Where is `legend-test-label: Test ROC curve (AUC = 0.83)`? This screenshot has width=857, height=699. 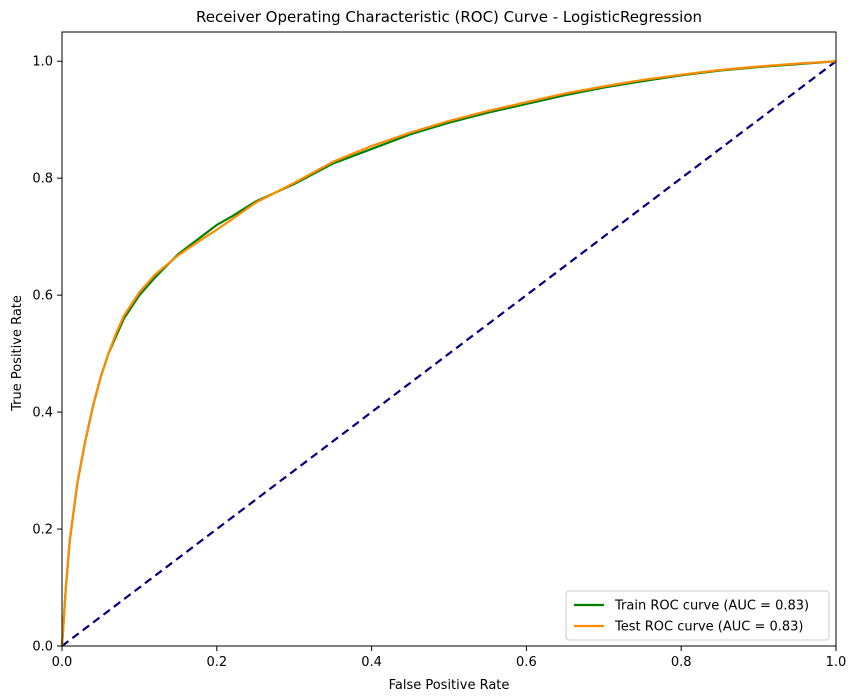 legend-test-label: Test ROC curve (AUC = 0.83) is located at coordinates (709, 627).